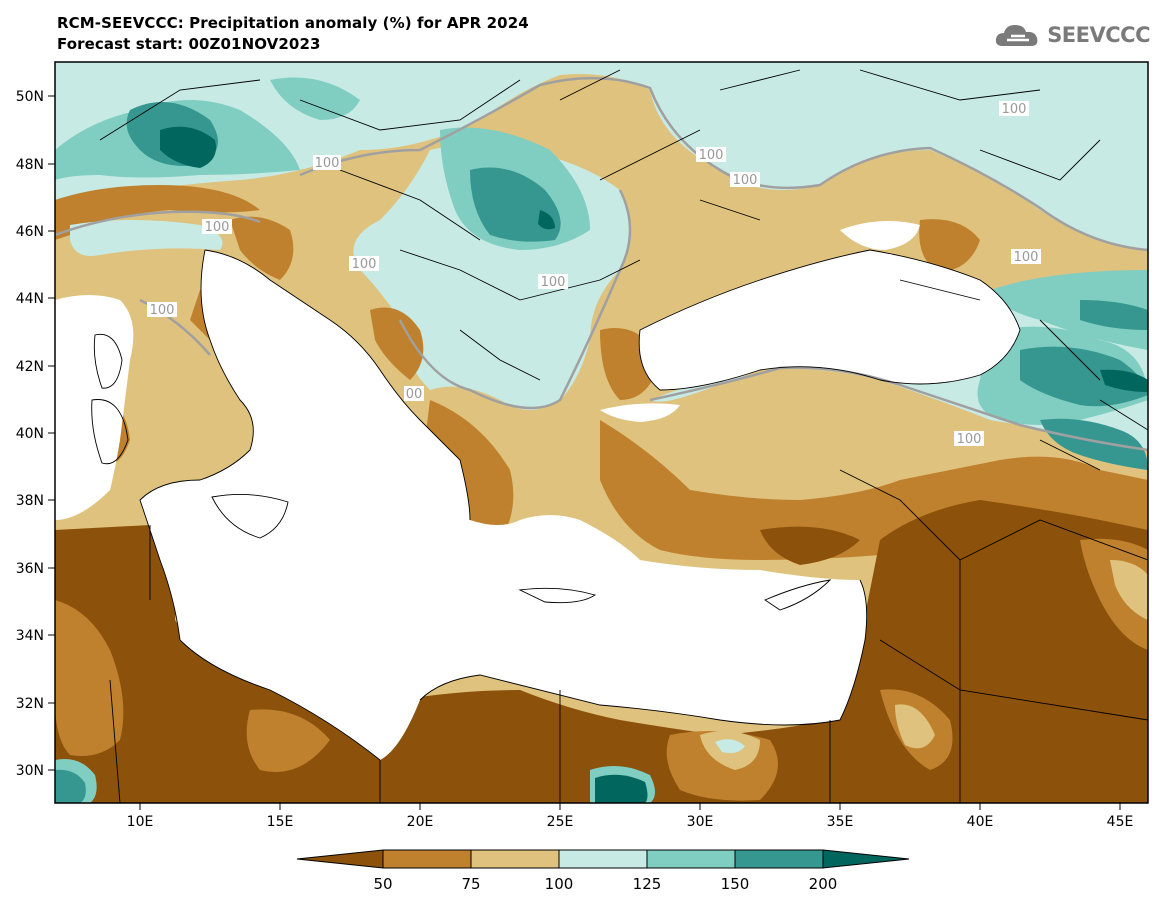 Image resolution: width=1165 pixels, height=907 pixels. I want to click on colorbar-label: 200, so click(823, 884).